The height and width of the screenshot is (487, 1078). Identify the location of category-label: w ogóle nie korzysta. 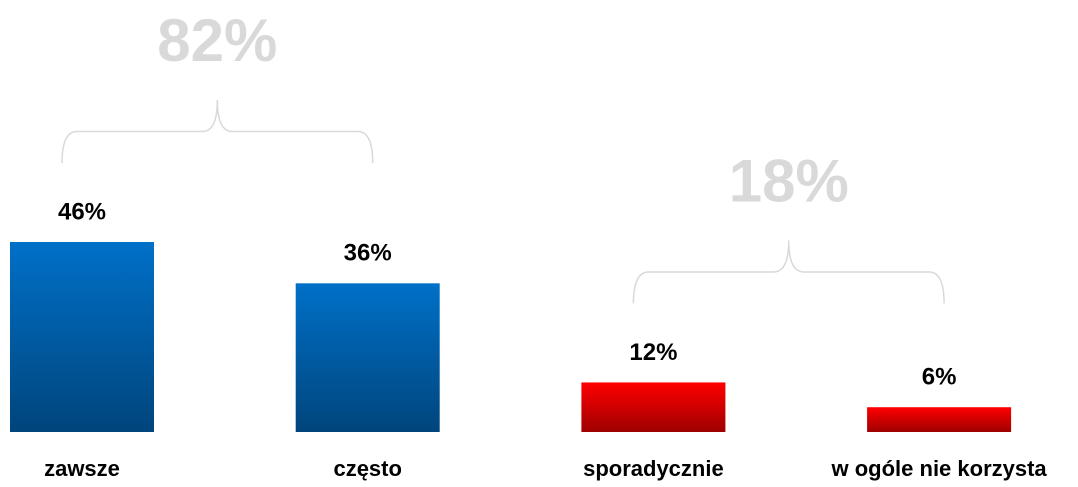
(939, 468).